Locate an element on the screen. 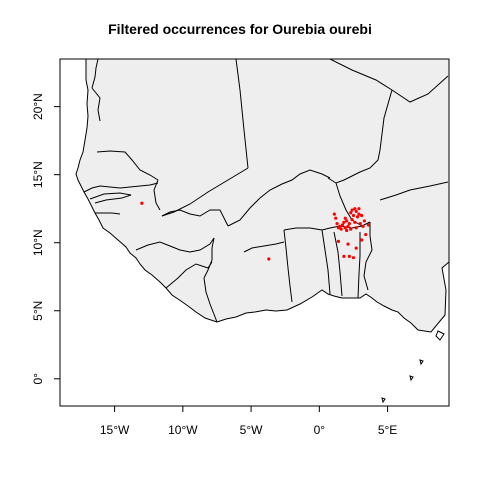 The width and height of the screenshot is (480, 480). x-tick-label: 0° is located at coordinates (320, 430).